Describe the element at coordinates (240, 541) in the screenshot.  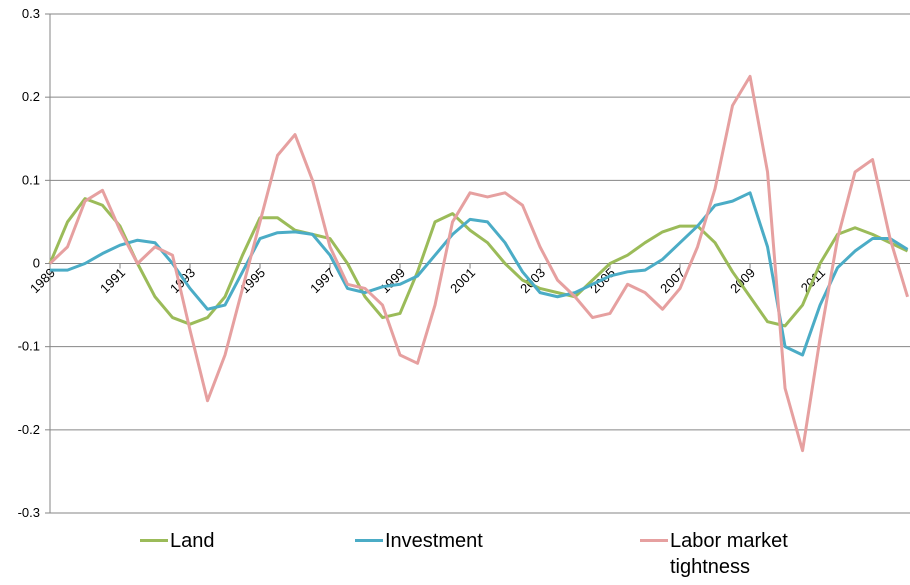
I see `legend-item: Land` at that location.